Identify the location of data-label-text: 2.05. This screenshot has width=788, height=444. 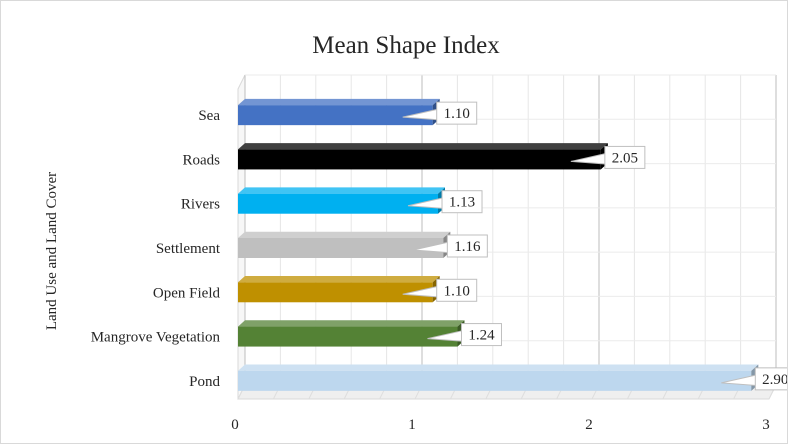
(625, 158).